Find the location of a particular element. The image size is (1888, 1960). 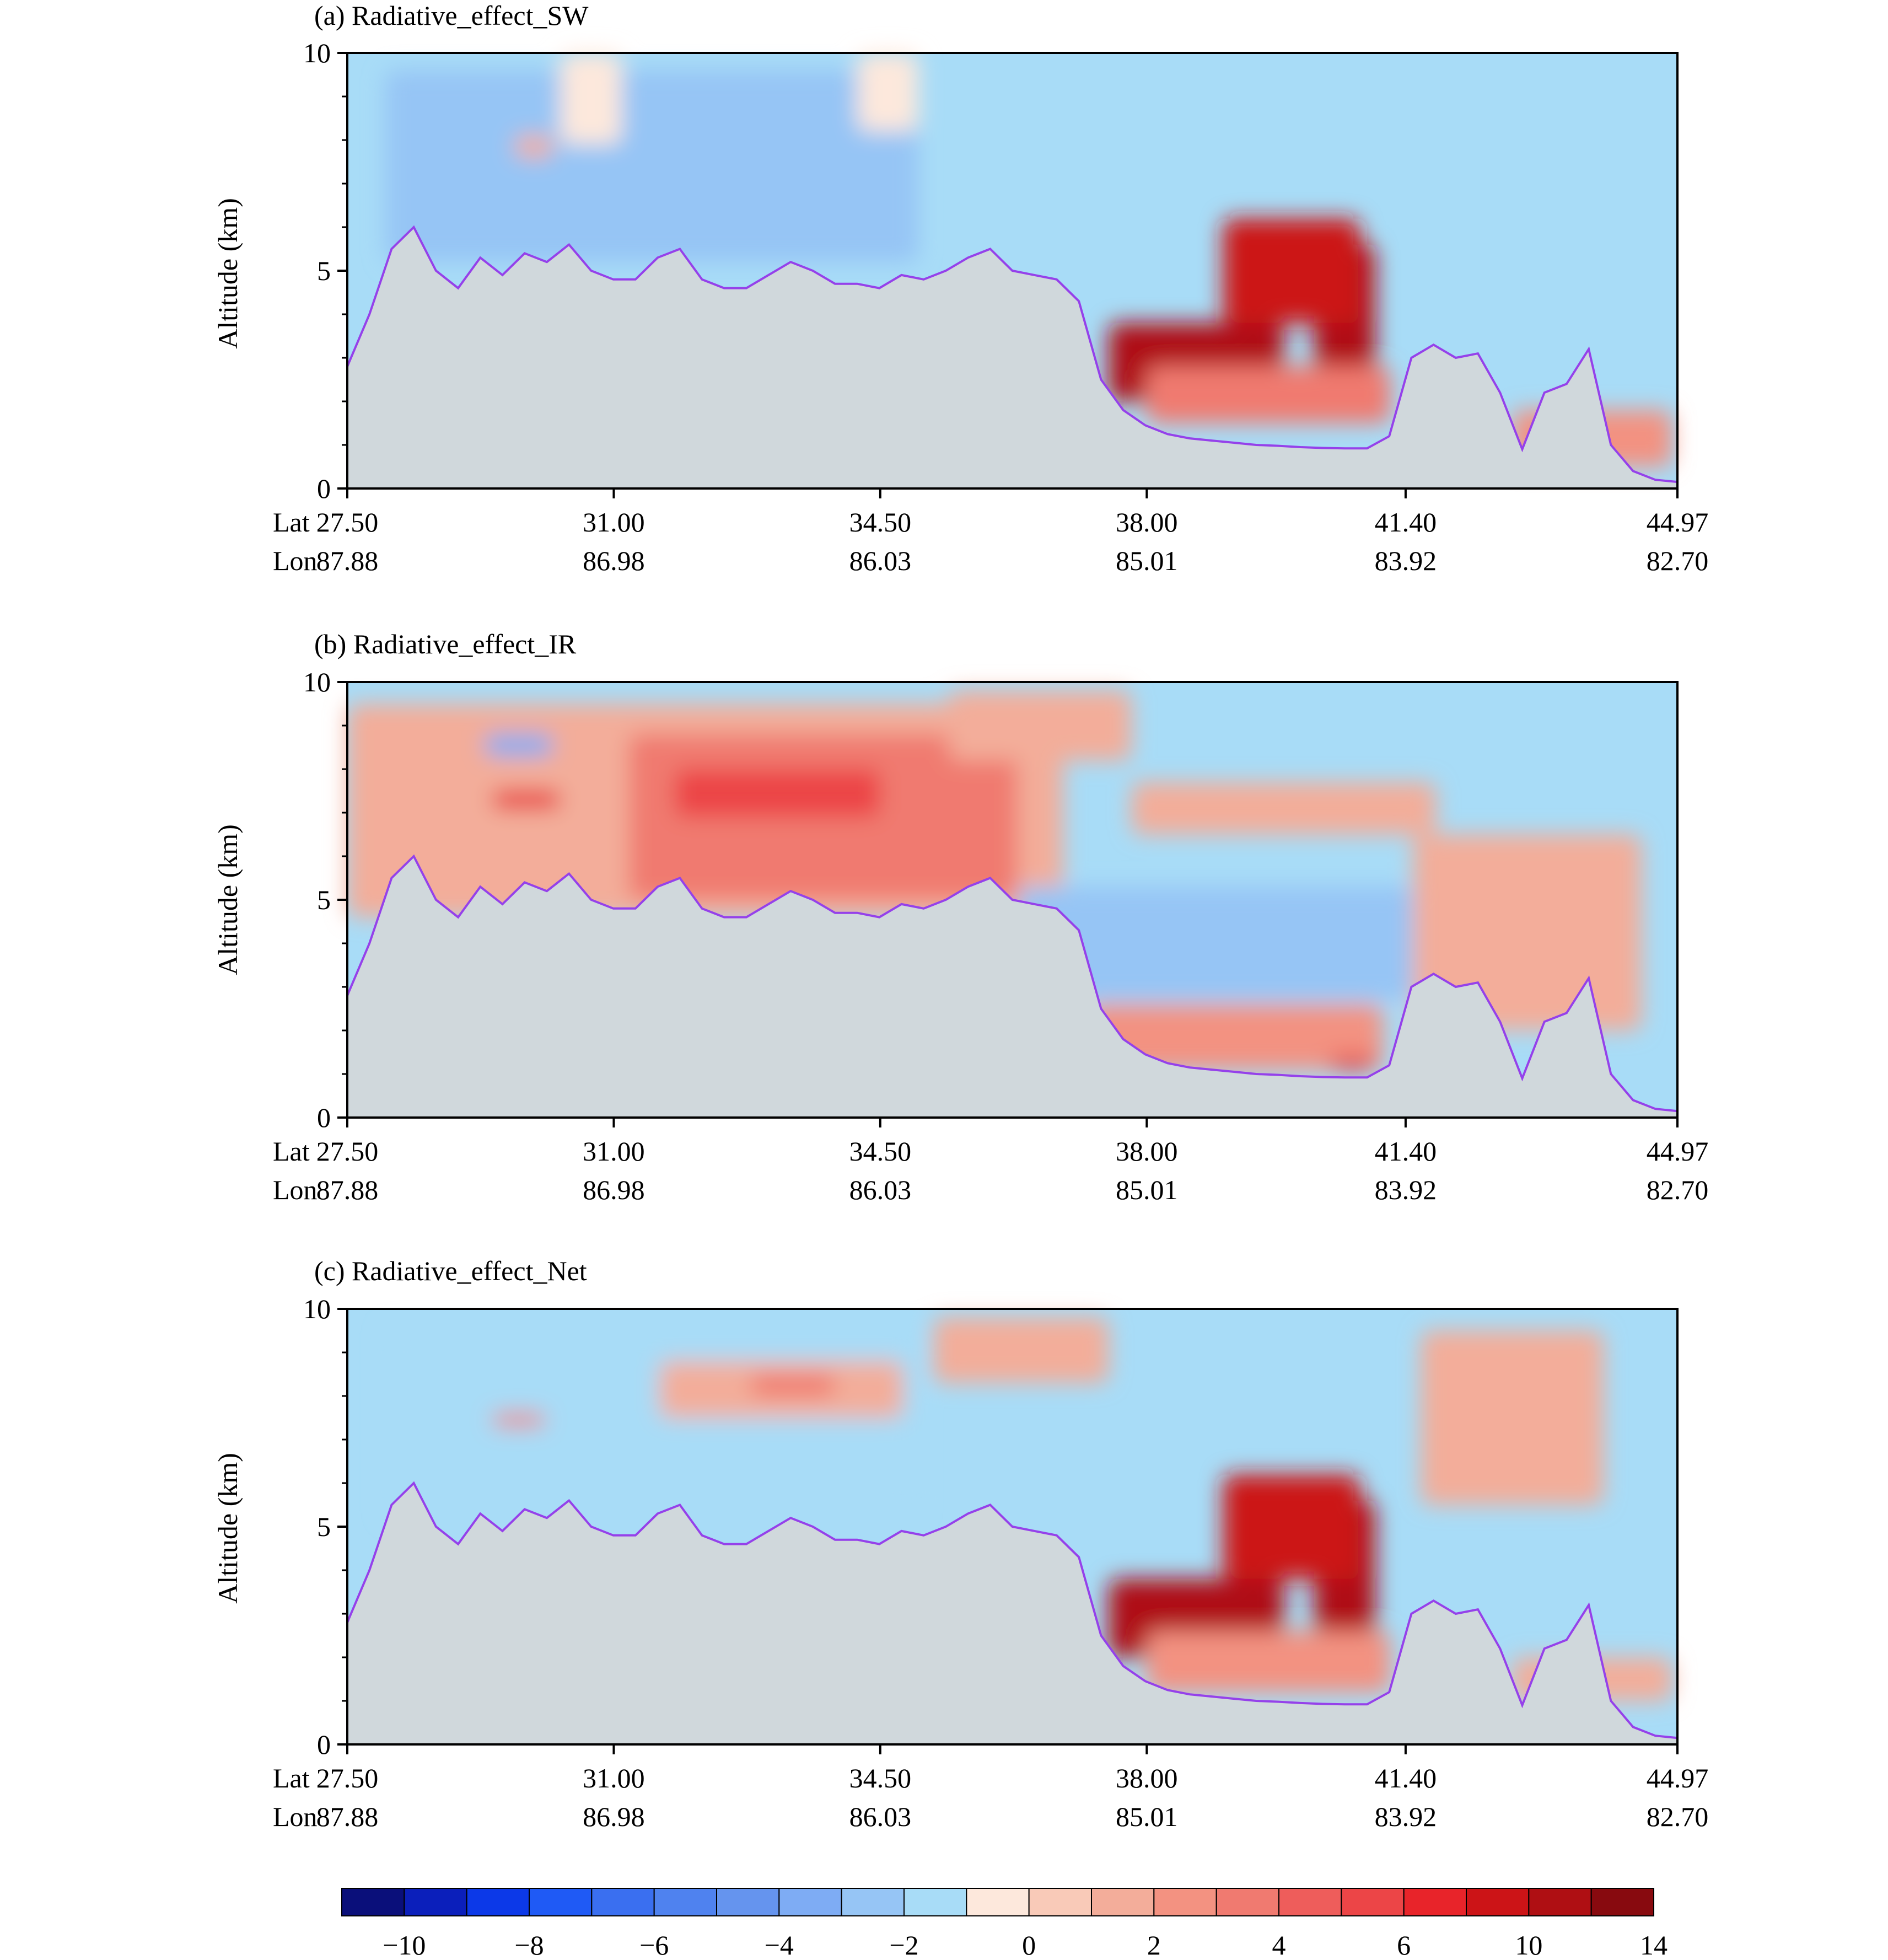

colorbar-tick-label: 14 is located at coordinates (1654, 1945).